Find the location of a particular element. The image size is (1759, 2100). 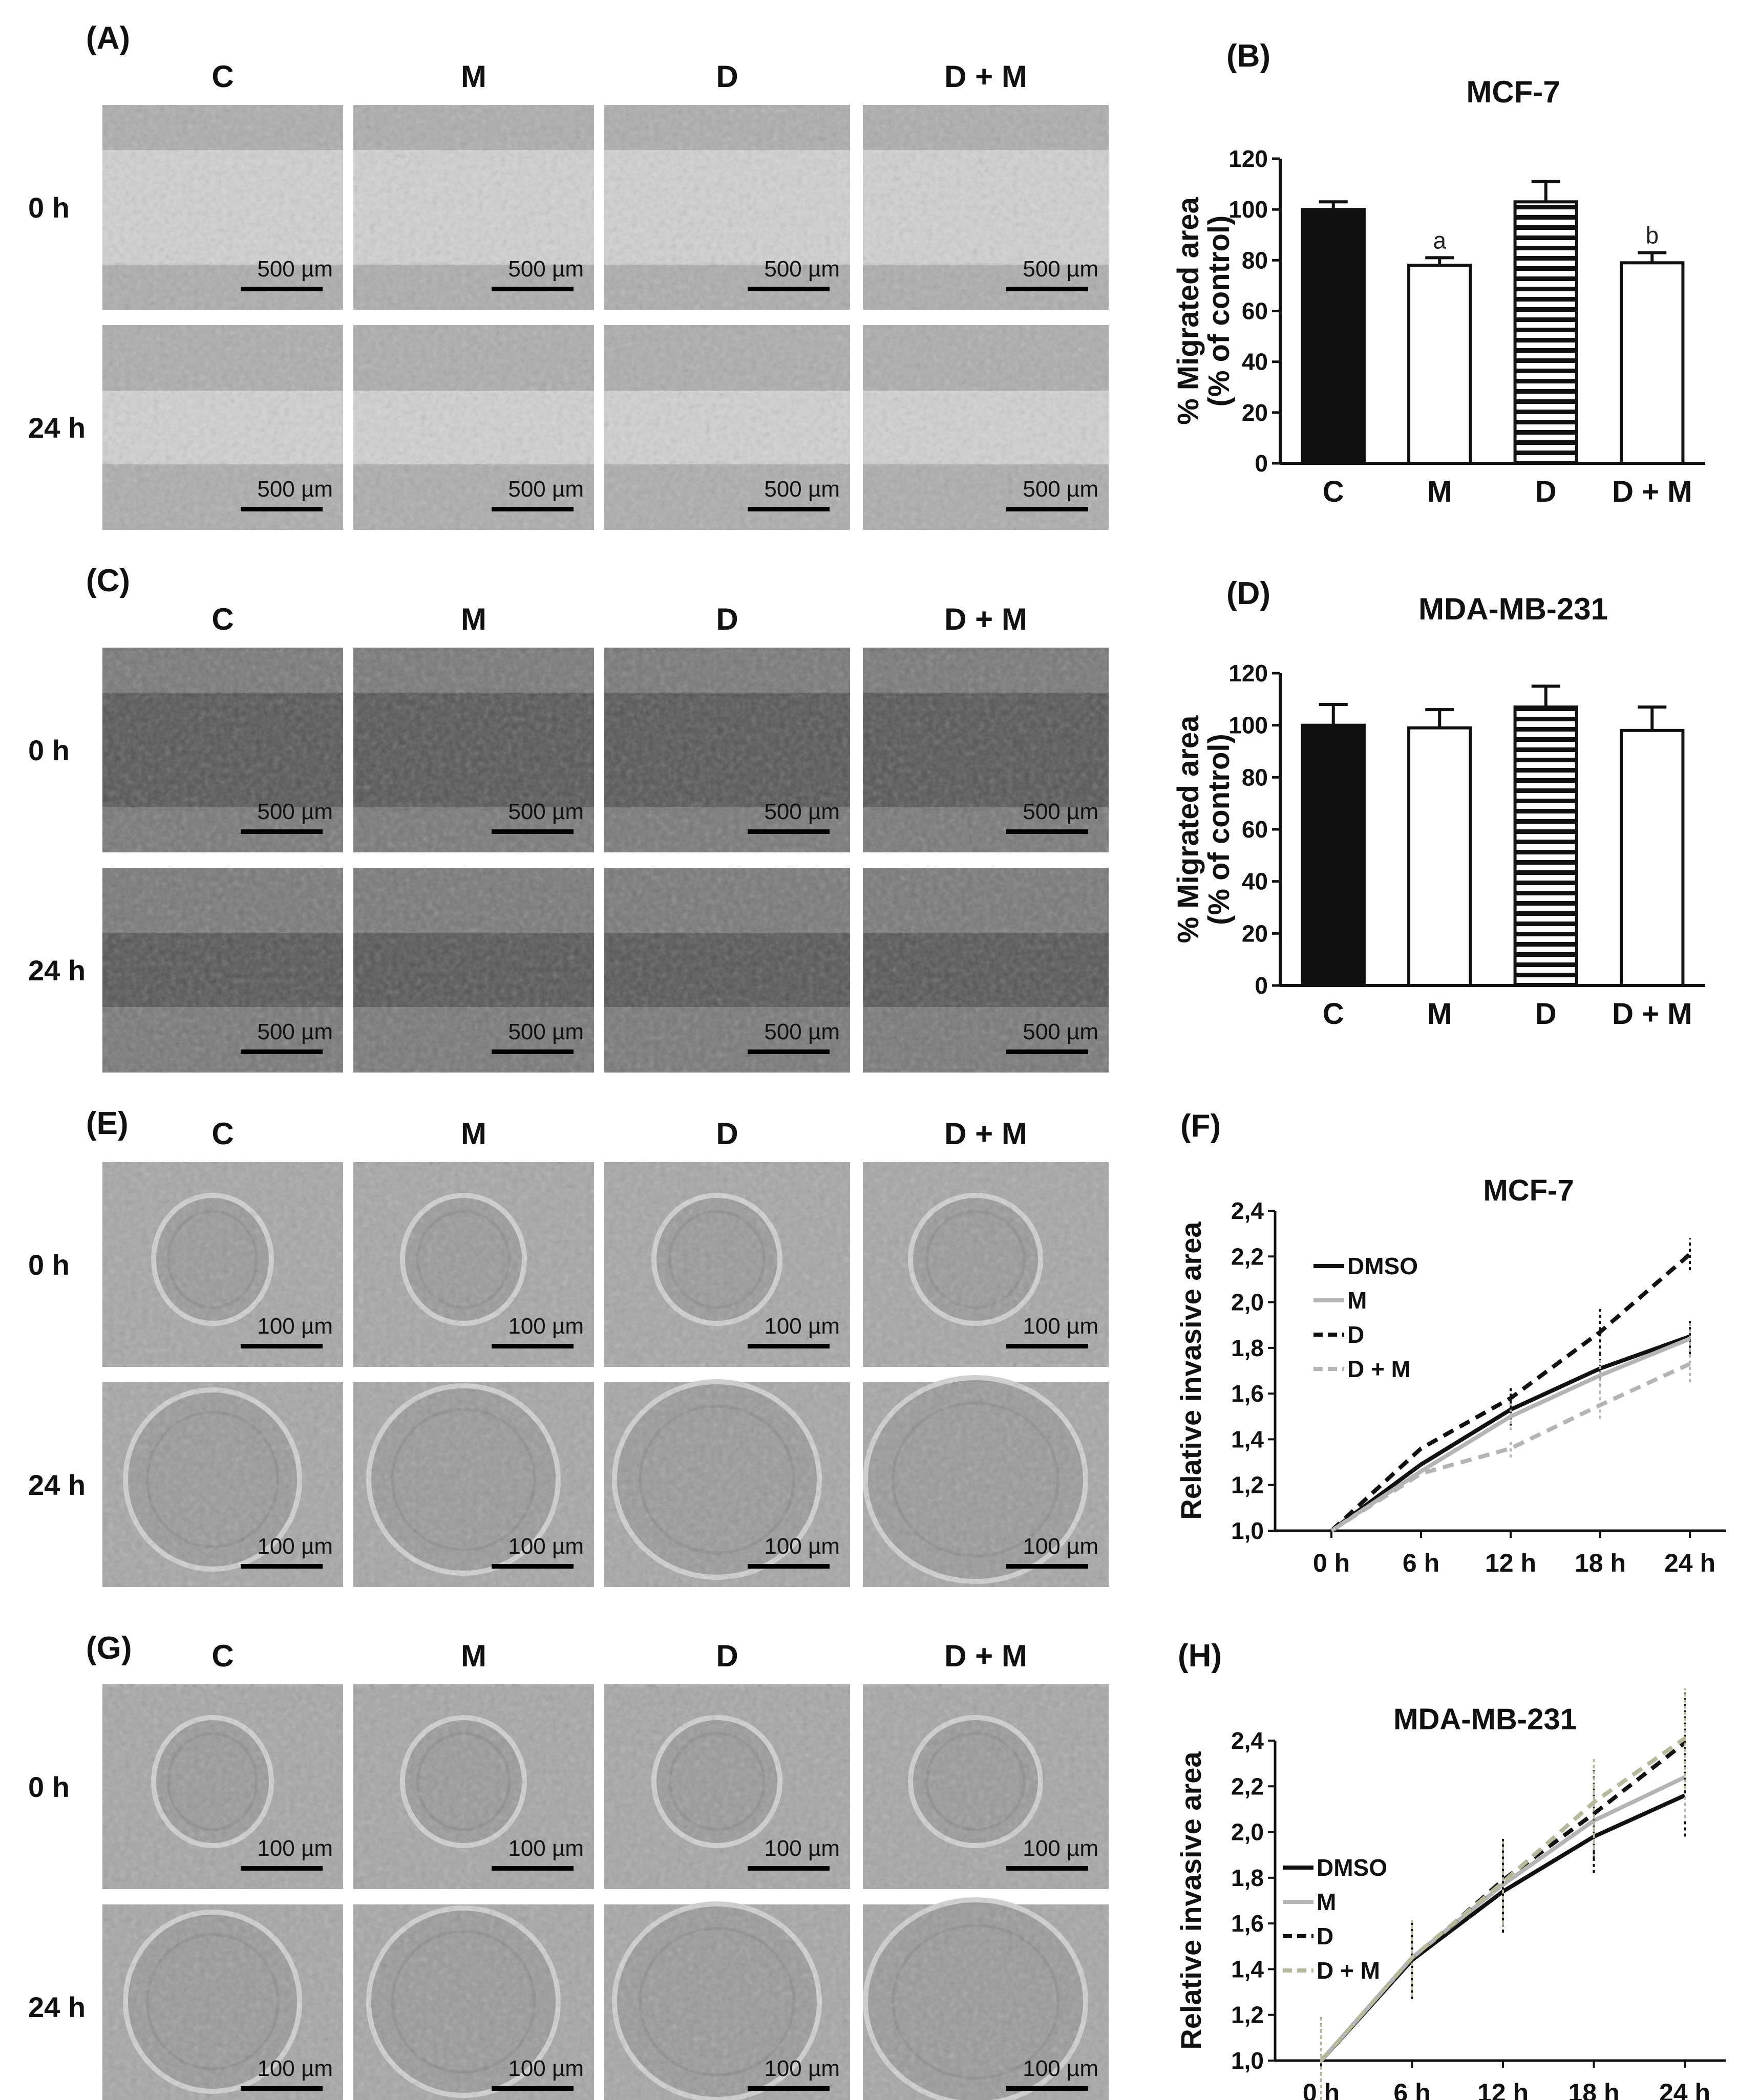

bar-c is located at coordinates (1333, 855).